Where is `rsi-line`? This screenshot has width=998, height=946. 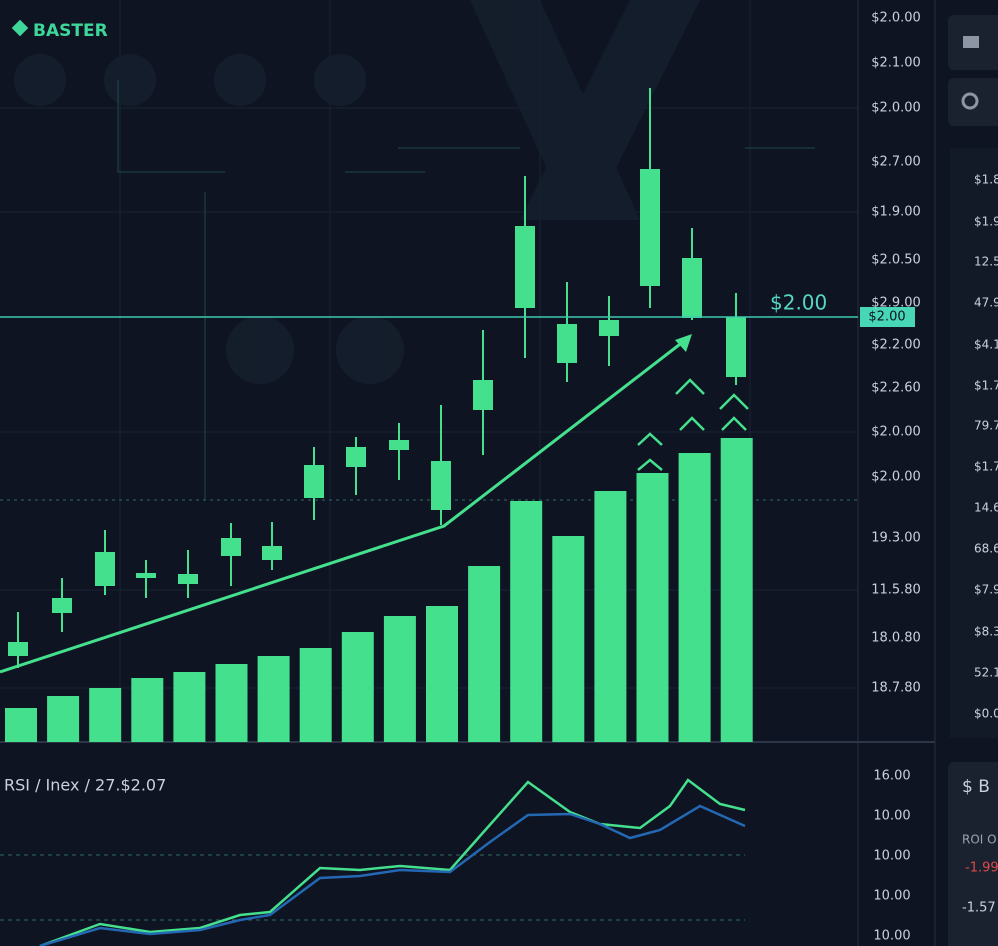 rsi-line is located at coordinates (392, 862).